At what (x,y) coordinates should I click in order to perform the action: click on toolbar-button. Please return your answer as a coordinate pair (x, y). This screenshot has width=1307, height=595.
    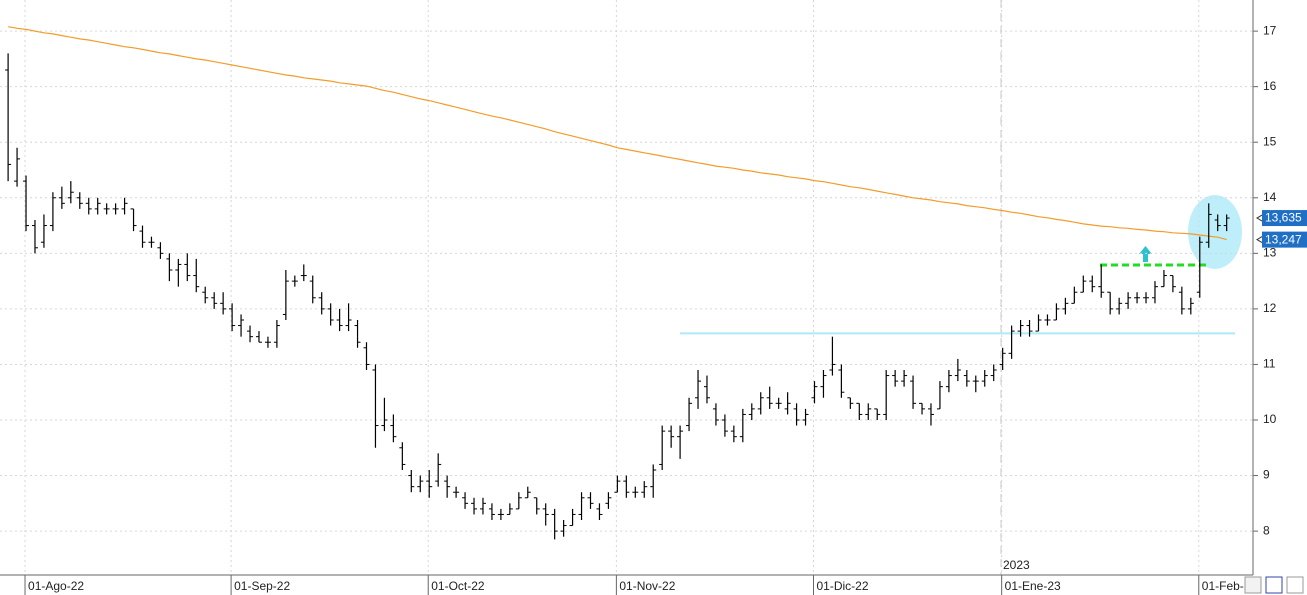
    Looking at the image, I should click on (1253, 585).